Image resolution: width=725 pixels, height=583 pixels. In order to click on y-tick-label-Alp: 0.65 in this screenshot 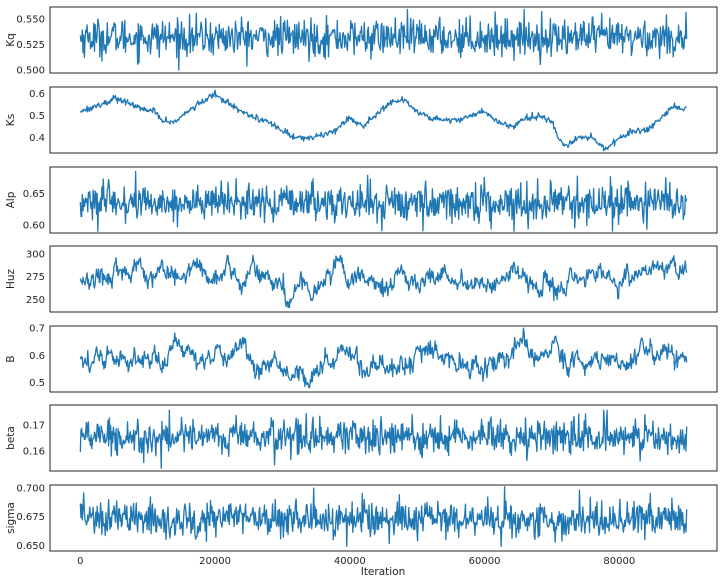, I will do `click(34, 194)`.